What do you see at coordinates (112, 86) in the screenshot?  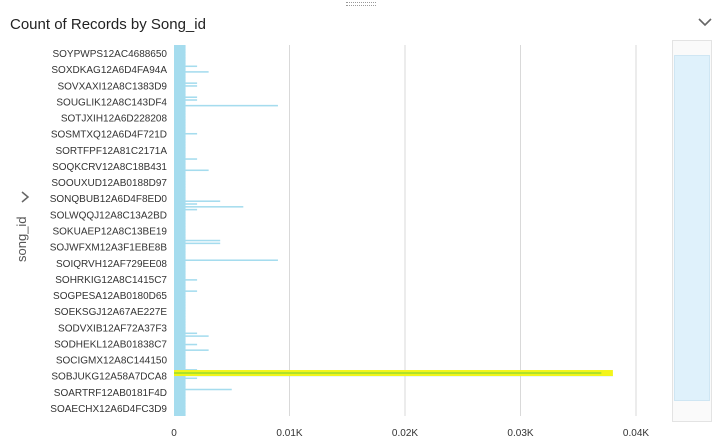 I see `y-tick-label: SOVXAXI12A8C1383D9` at bounding box center [112, 86].